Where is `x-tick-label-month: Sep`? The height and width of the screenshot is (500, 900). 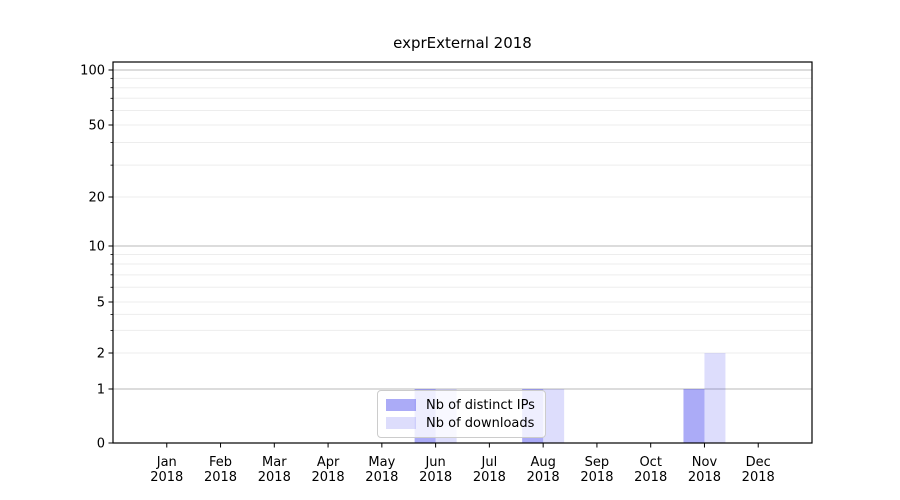
x-tick-label-month: Sep is located at coordinates (597, 462).